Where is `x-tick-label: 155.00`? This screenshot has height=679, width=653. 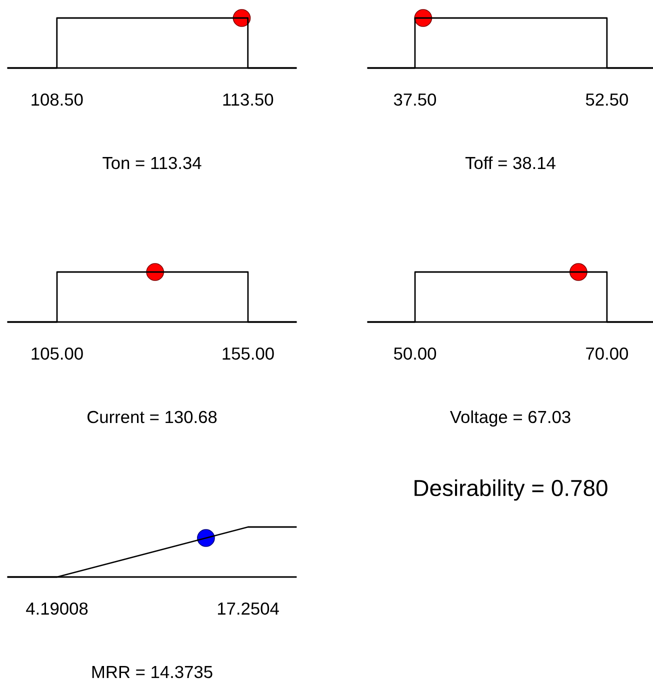
x-tick-label: 155.00 is located at coordinates (248, 353).